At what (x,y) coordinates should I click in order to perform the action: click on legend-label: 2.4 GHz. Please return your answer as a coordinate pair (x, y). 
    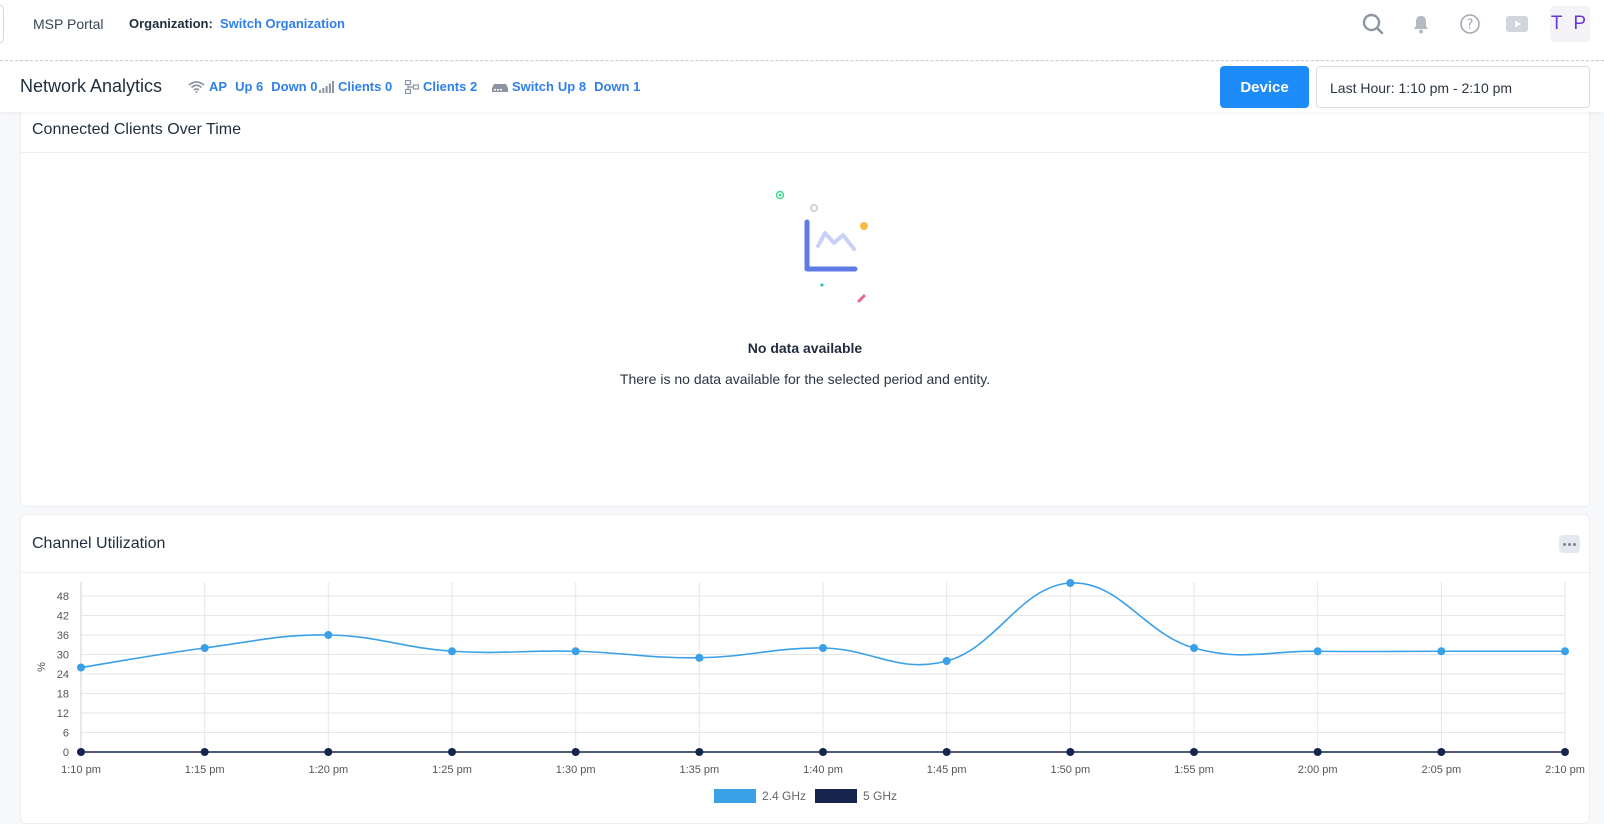
    Looking at the image, I should click on (784, 796).